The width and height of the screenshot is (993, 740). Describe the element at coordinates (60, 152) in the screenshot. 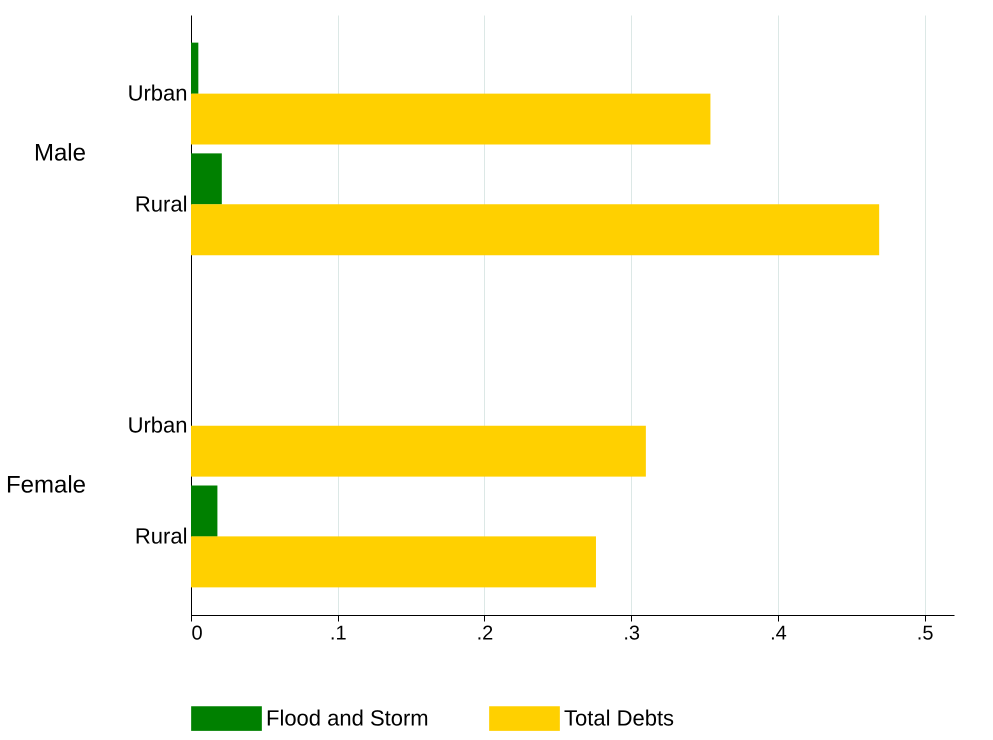

I see `text: Male` at that location.